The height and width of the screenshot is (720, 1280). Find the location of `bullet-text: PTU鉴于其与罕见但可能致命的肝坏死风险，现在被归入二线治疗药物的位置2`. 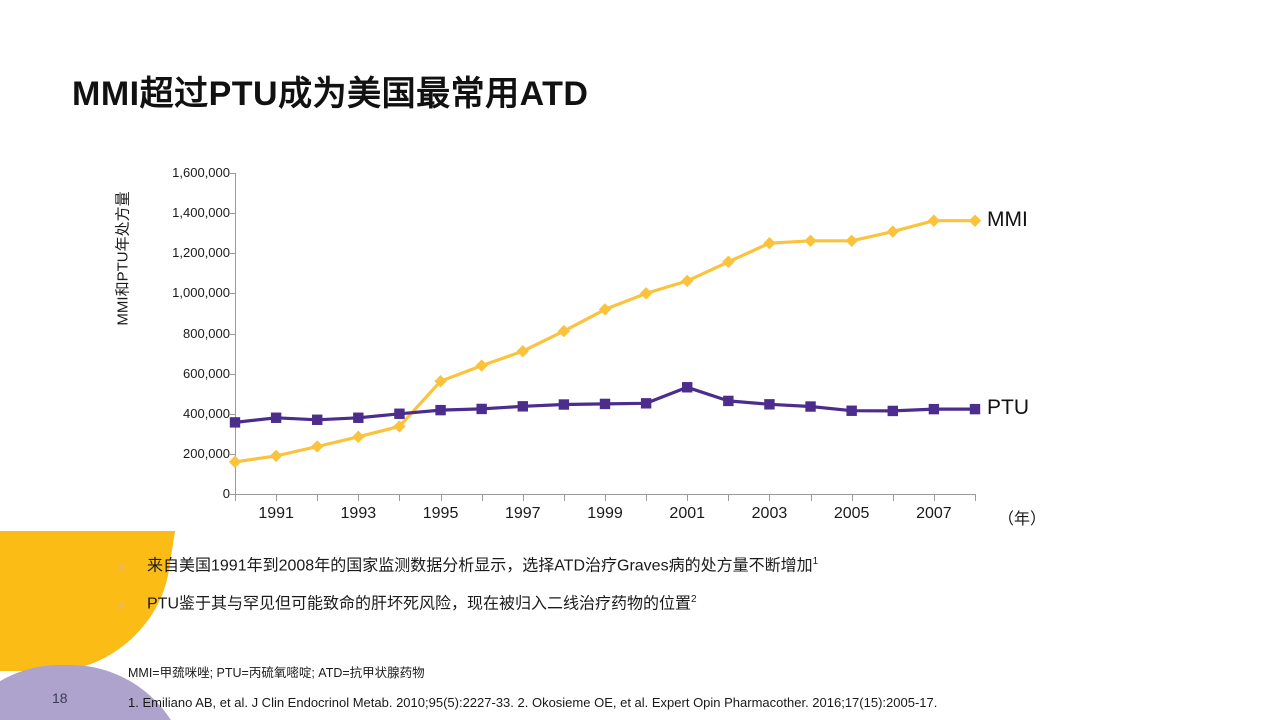

bullet-text: PTU鉴于其与罕见但可能致命的肝坏死风险，现在被归入二线治疗药物的位置2 is located at coordinates (422, 604).